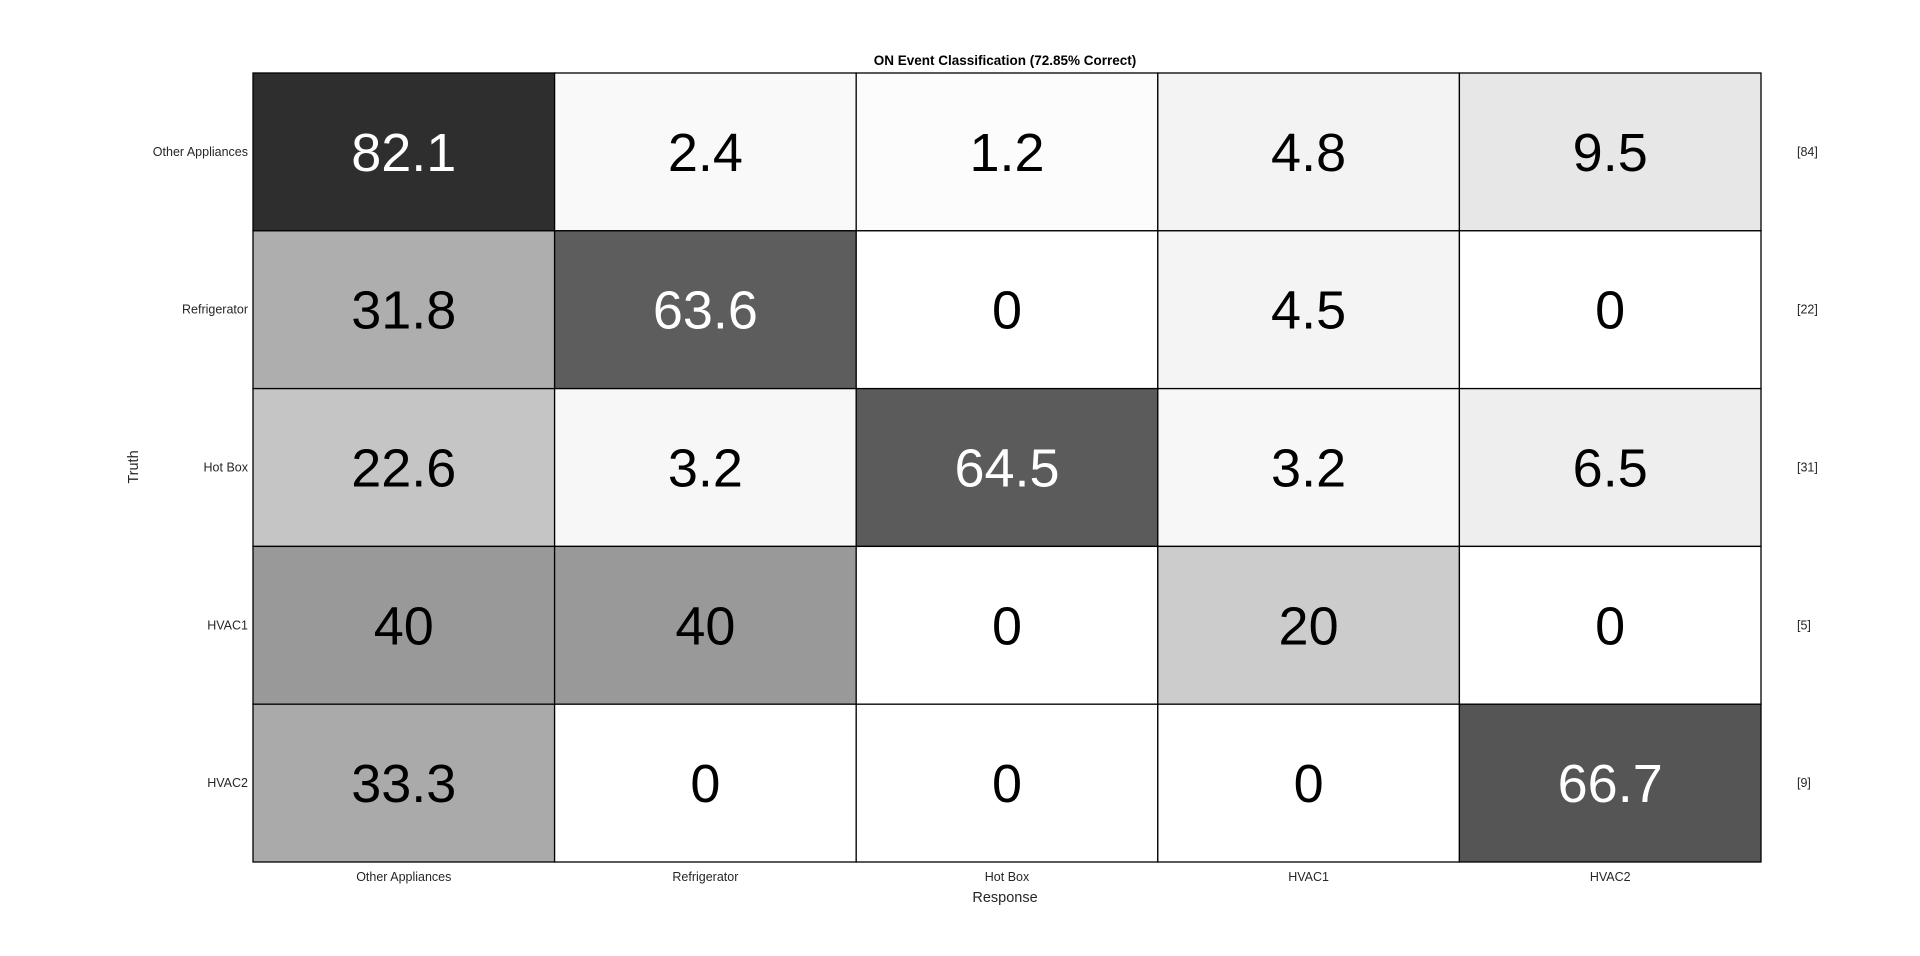  I want to click on row-count-label: [5], so click(1804, 625).